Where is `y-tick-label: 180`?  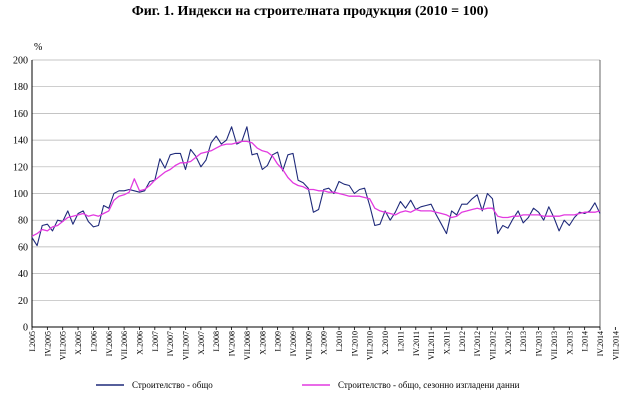
y-tick-label: 180 is located at coordinates (20, 87).